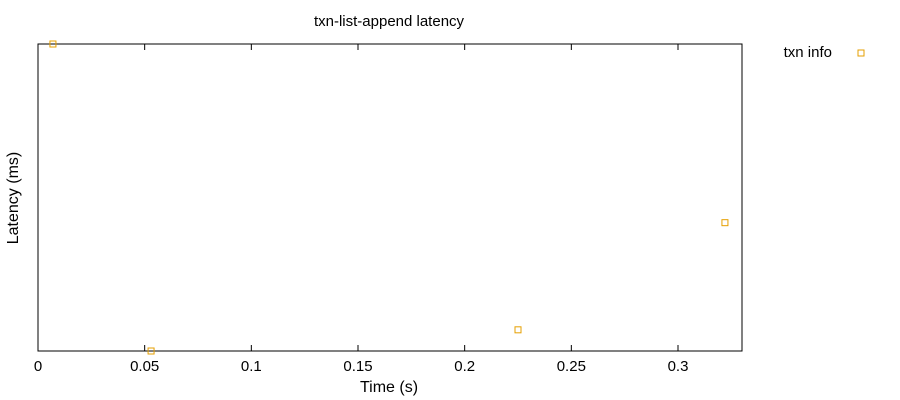  I want to click on legend-label-txn-info: txn info, so click(808, 52).